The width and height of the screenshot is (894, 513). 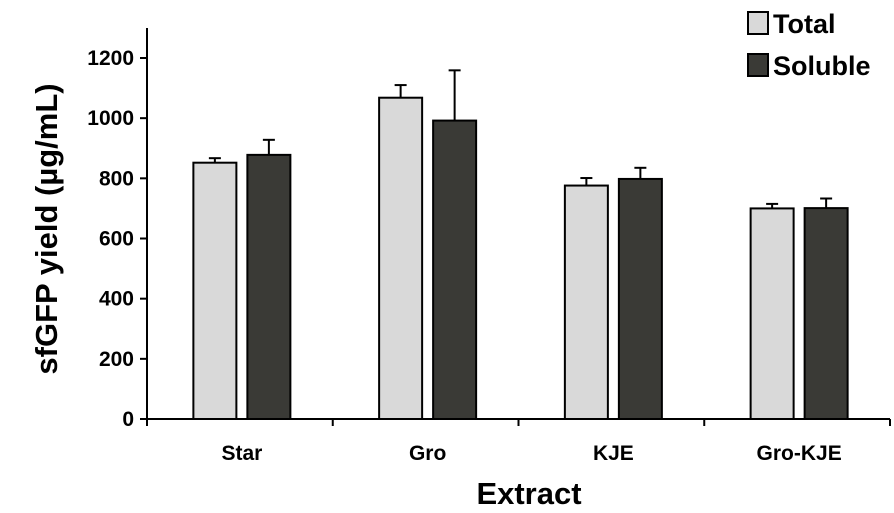 What do you see at coordinates (799, 453) in the screenshot?
I see `x-tick-label: Gro-KJE` at bounding box center [799, 453].